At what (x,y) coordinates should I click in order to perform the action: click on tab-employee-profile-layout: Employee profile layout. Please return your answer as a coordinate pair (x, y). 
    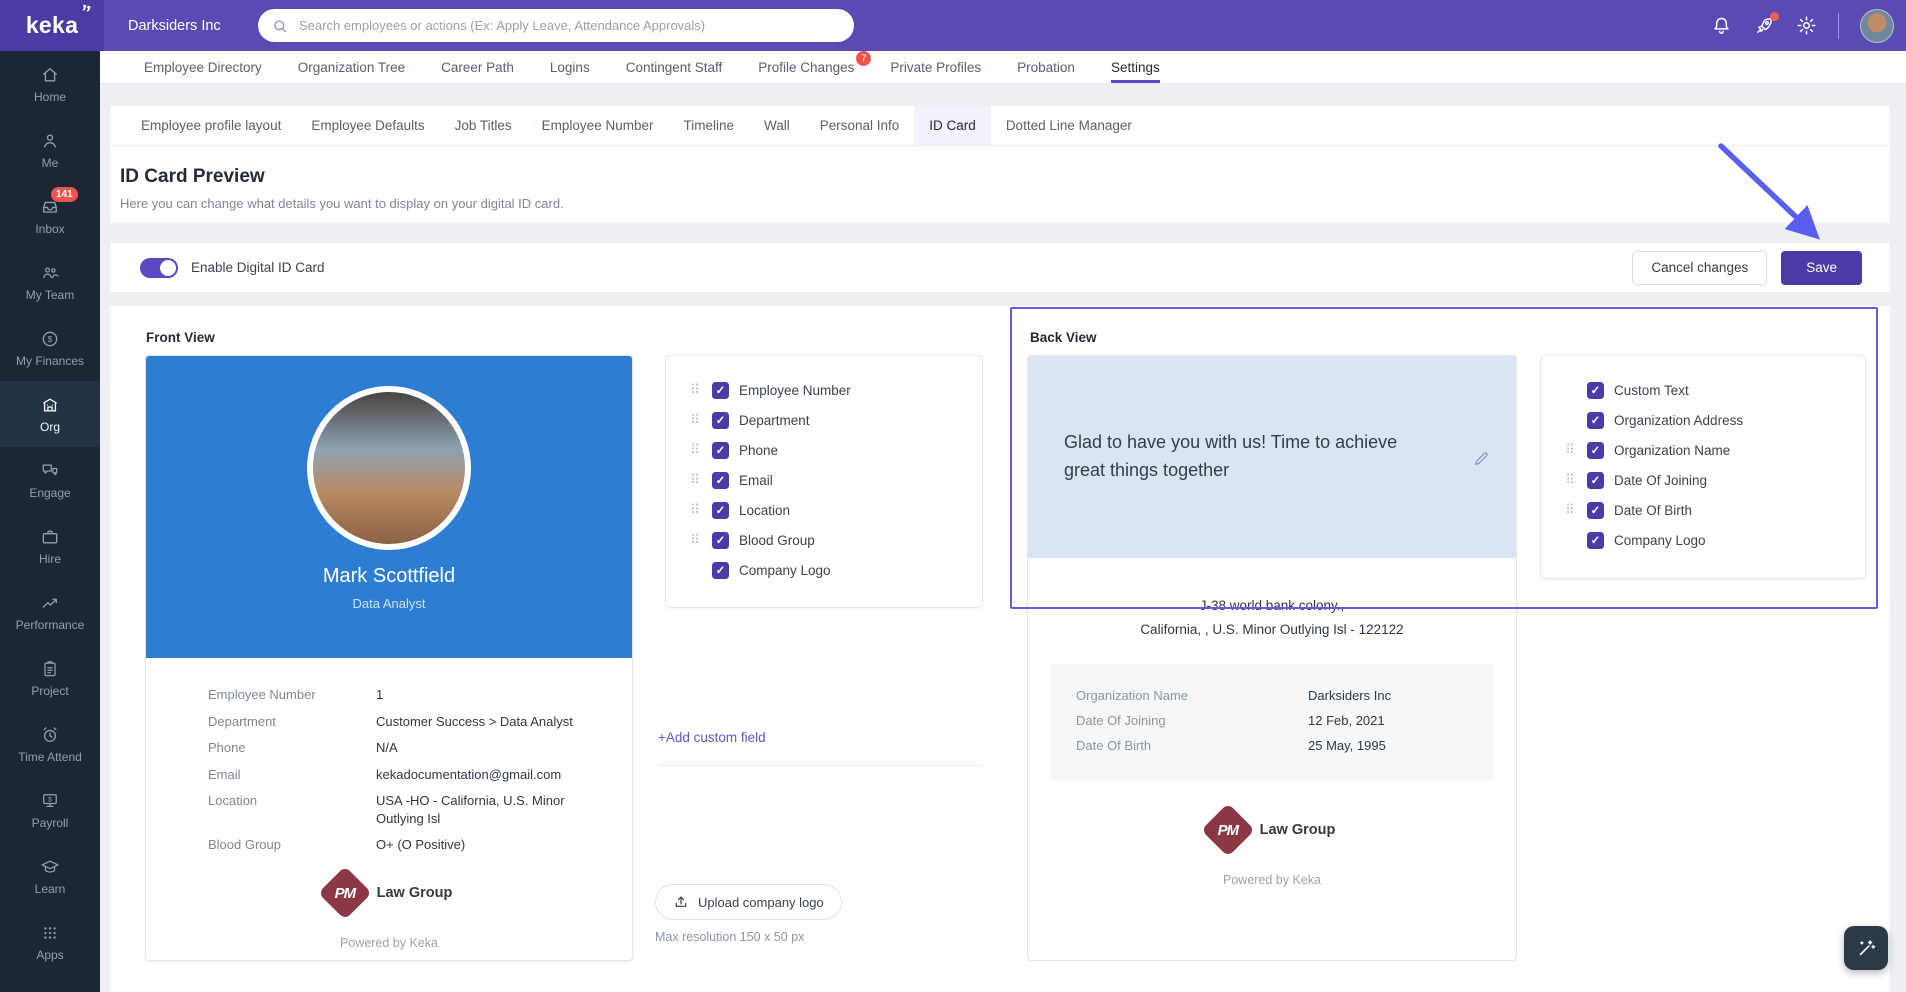
    Looking at the image, I should click on (211, 125).